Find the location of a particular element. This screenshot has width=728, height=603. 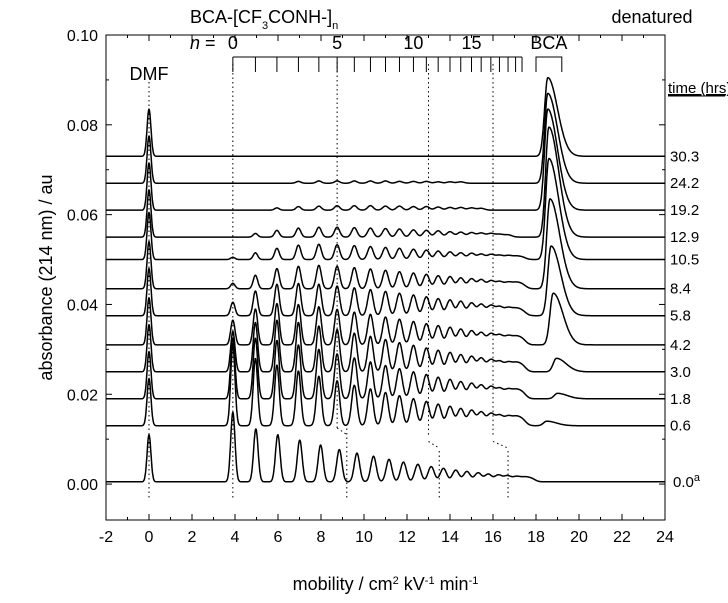

dmf-label: DMF is located at coordinates (149, 74).